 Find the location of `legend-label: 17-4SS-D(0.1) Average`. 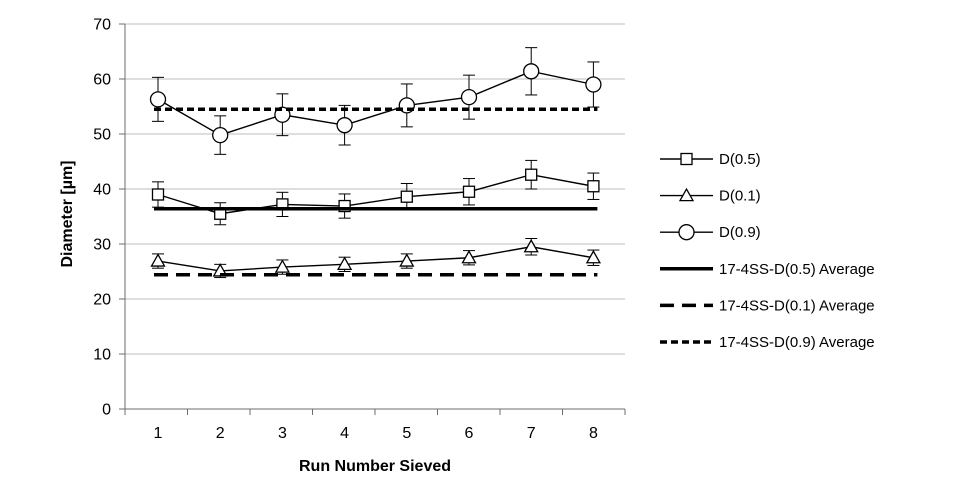

legend-label: 17-4SS-D(0.1) Average is located at coordinates (797, 305).